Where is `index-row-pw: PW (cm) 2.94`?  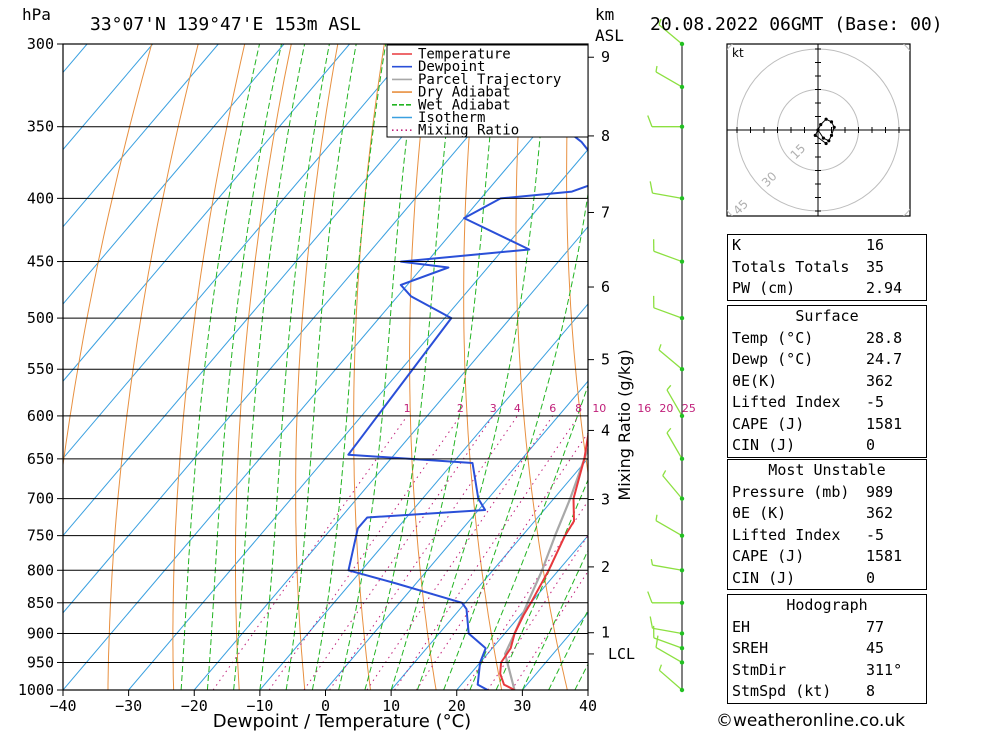
index-row-pw: PW (cm) 2.94 is located at coordinates (817, 288).